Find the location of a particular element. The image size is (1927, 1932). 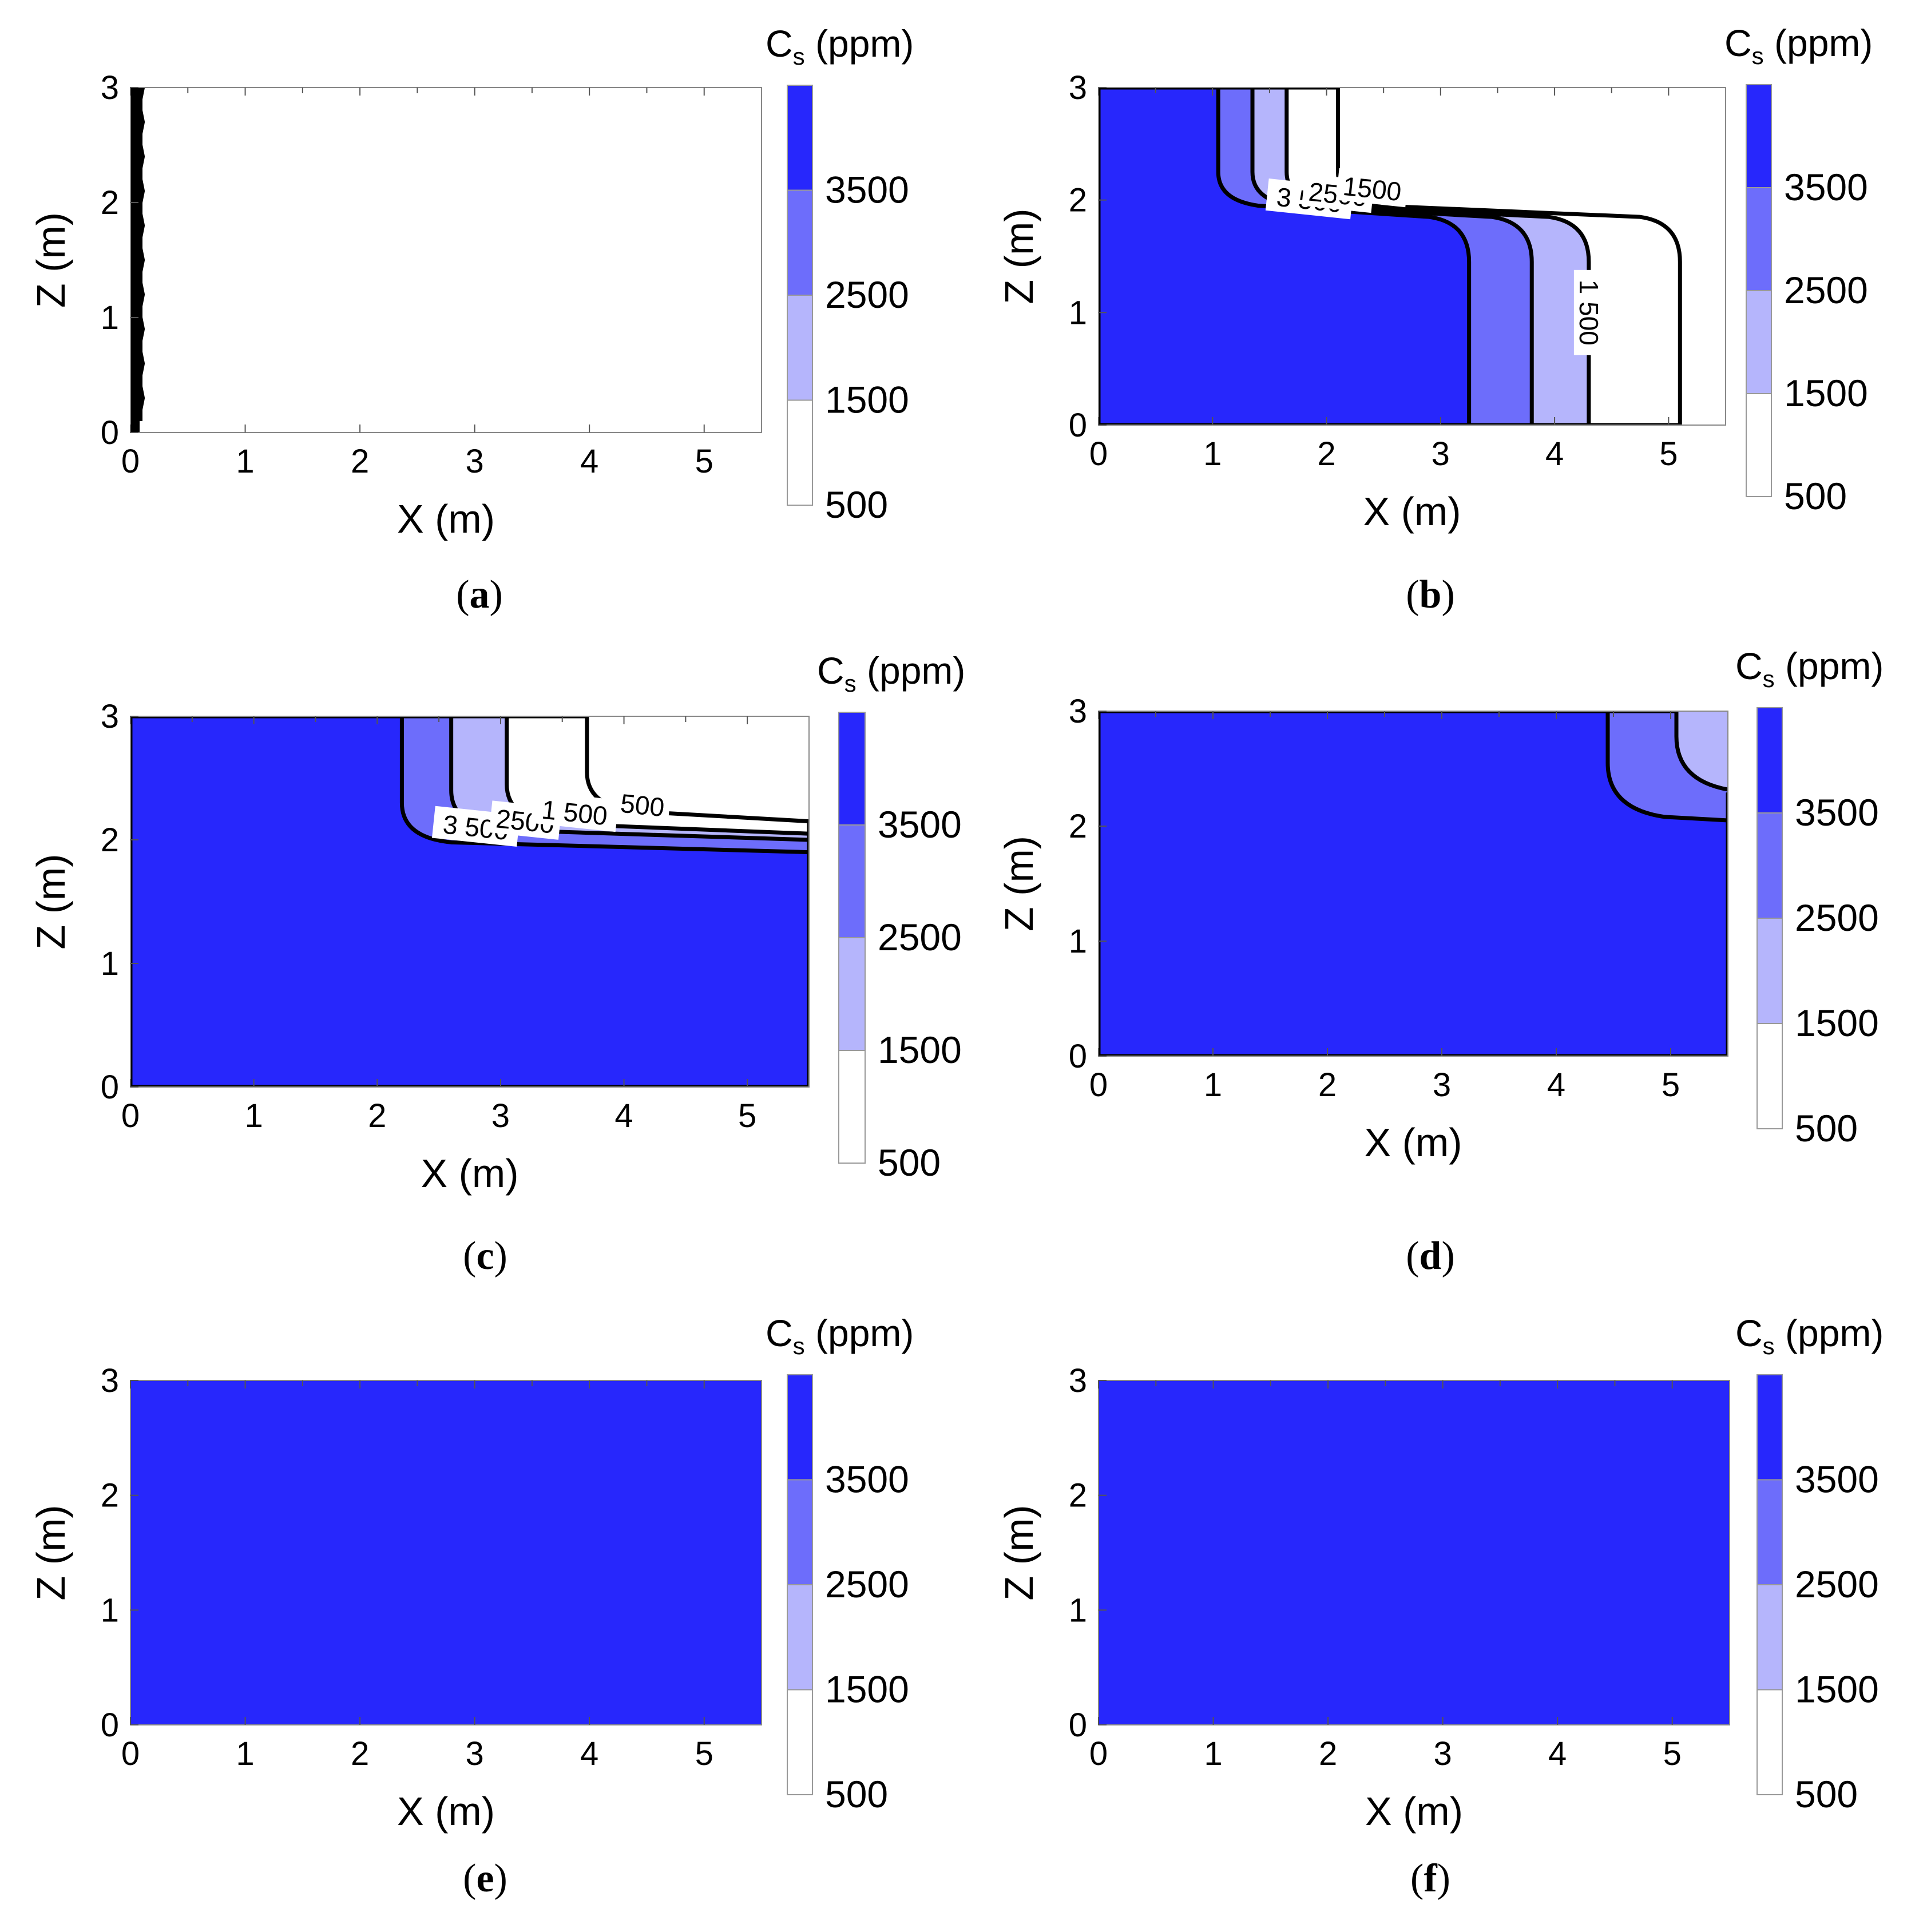

contour-label-group: 500 is located at coordinates (642, 804).